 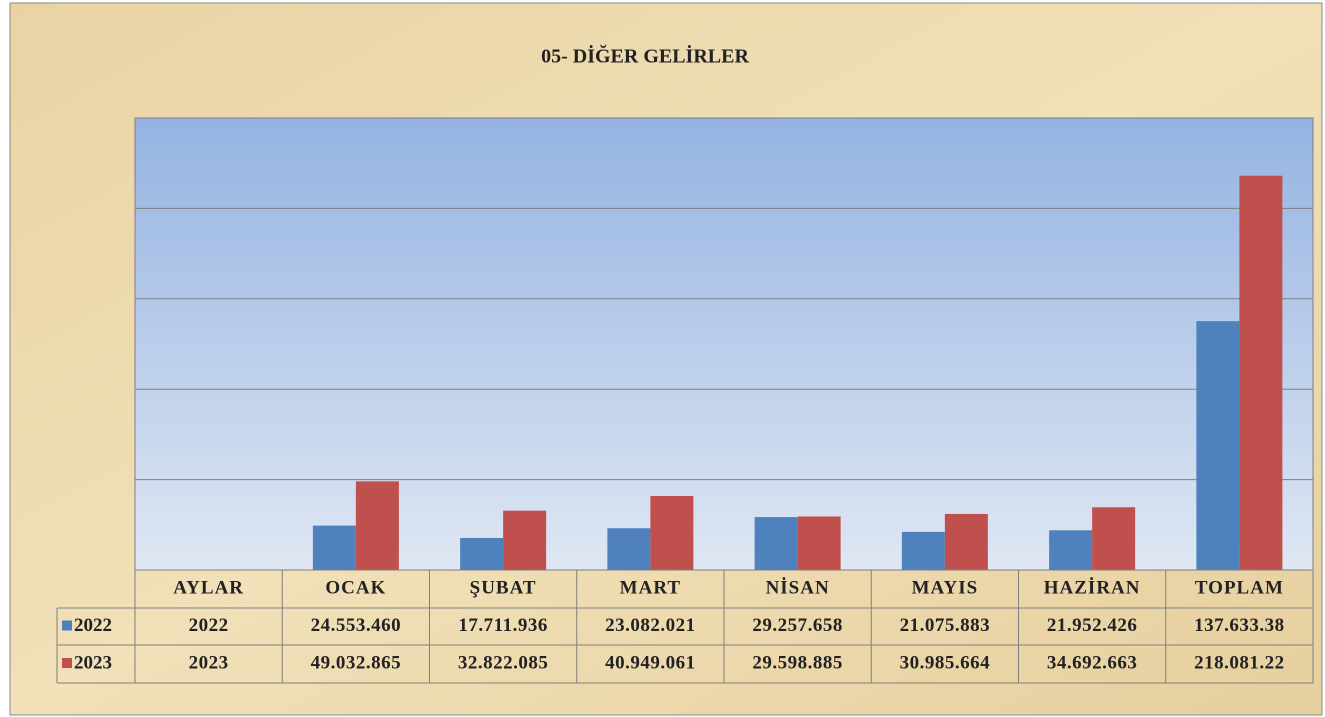 What do you see at coordinates (645, 56) in the screenshot?
I see `chart-title: 05- DİĞER GELİRLER` at bounding box center [645, 56].